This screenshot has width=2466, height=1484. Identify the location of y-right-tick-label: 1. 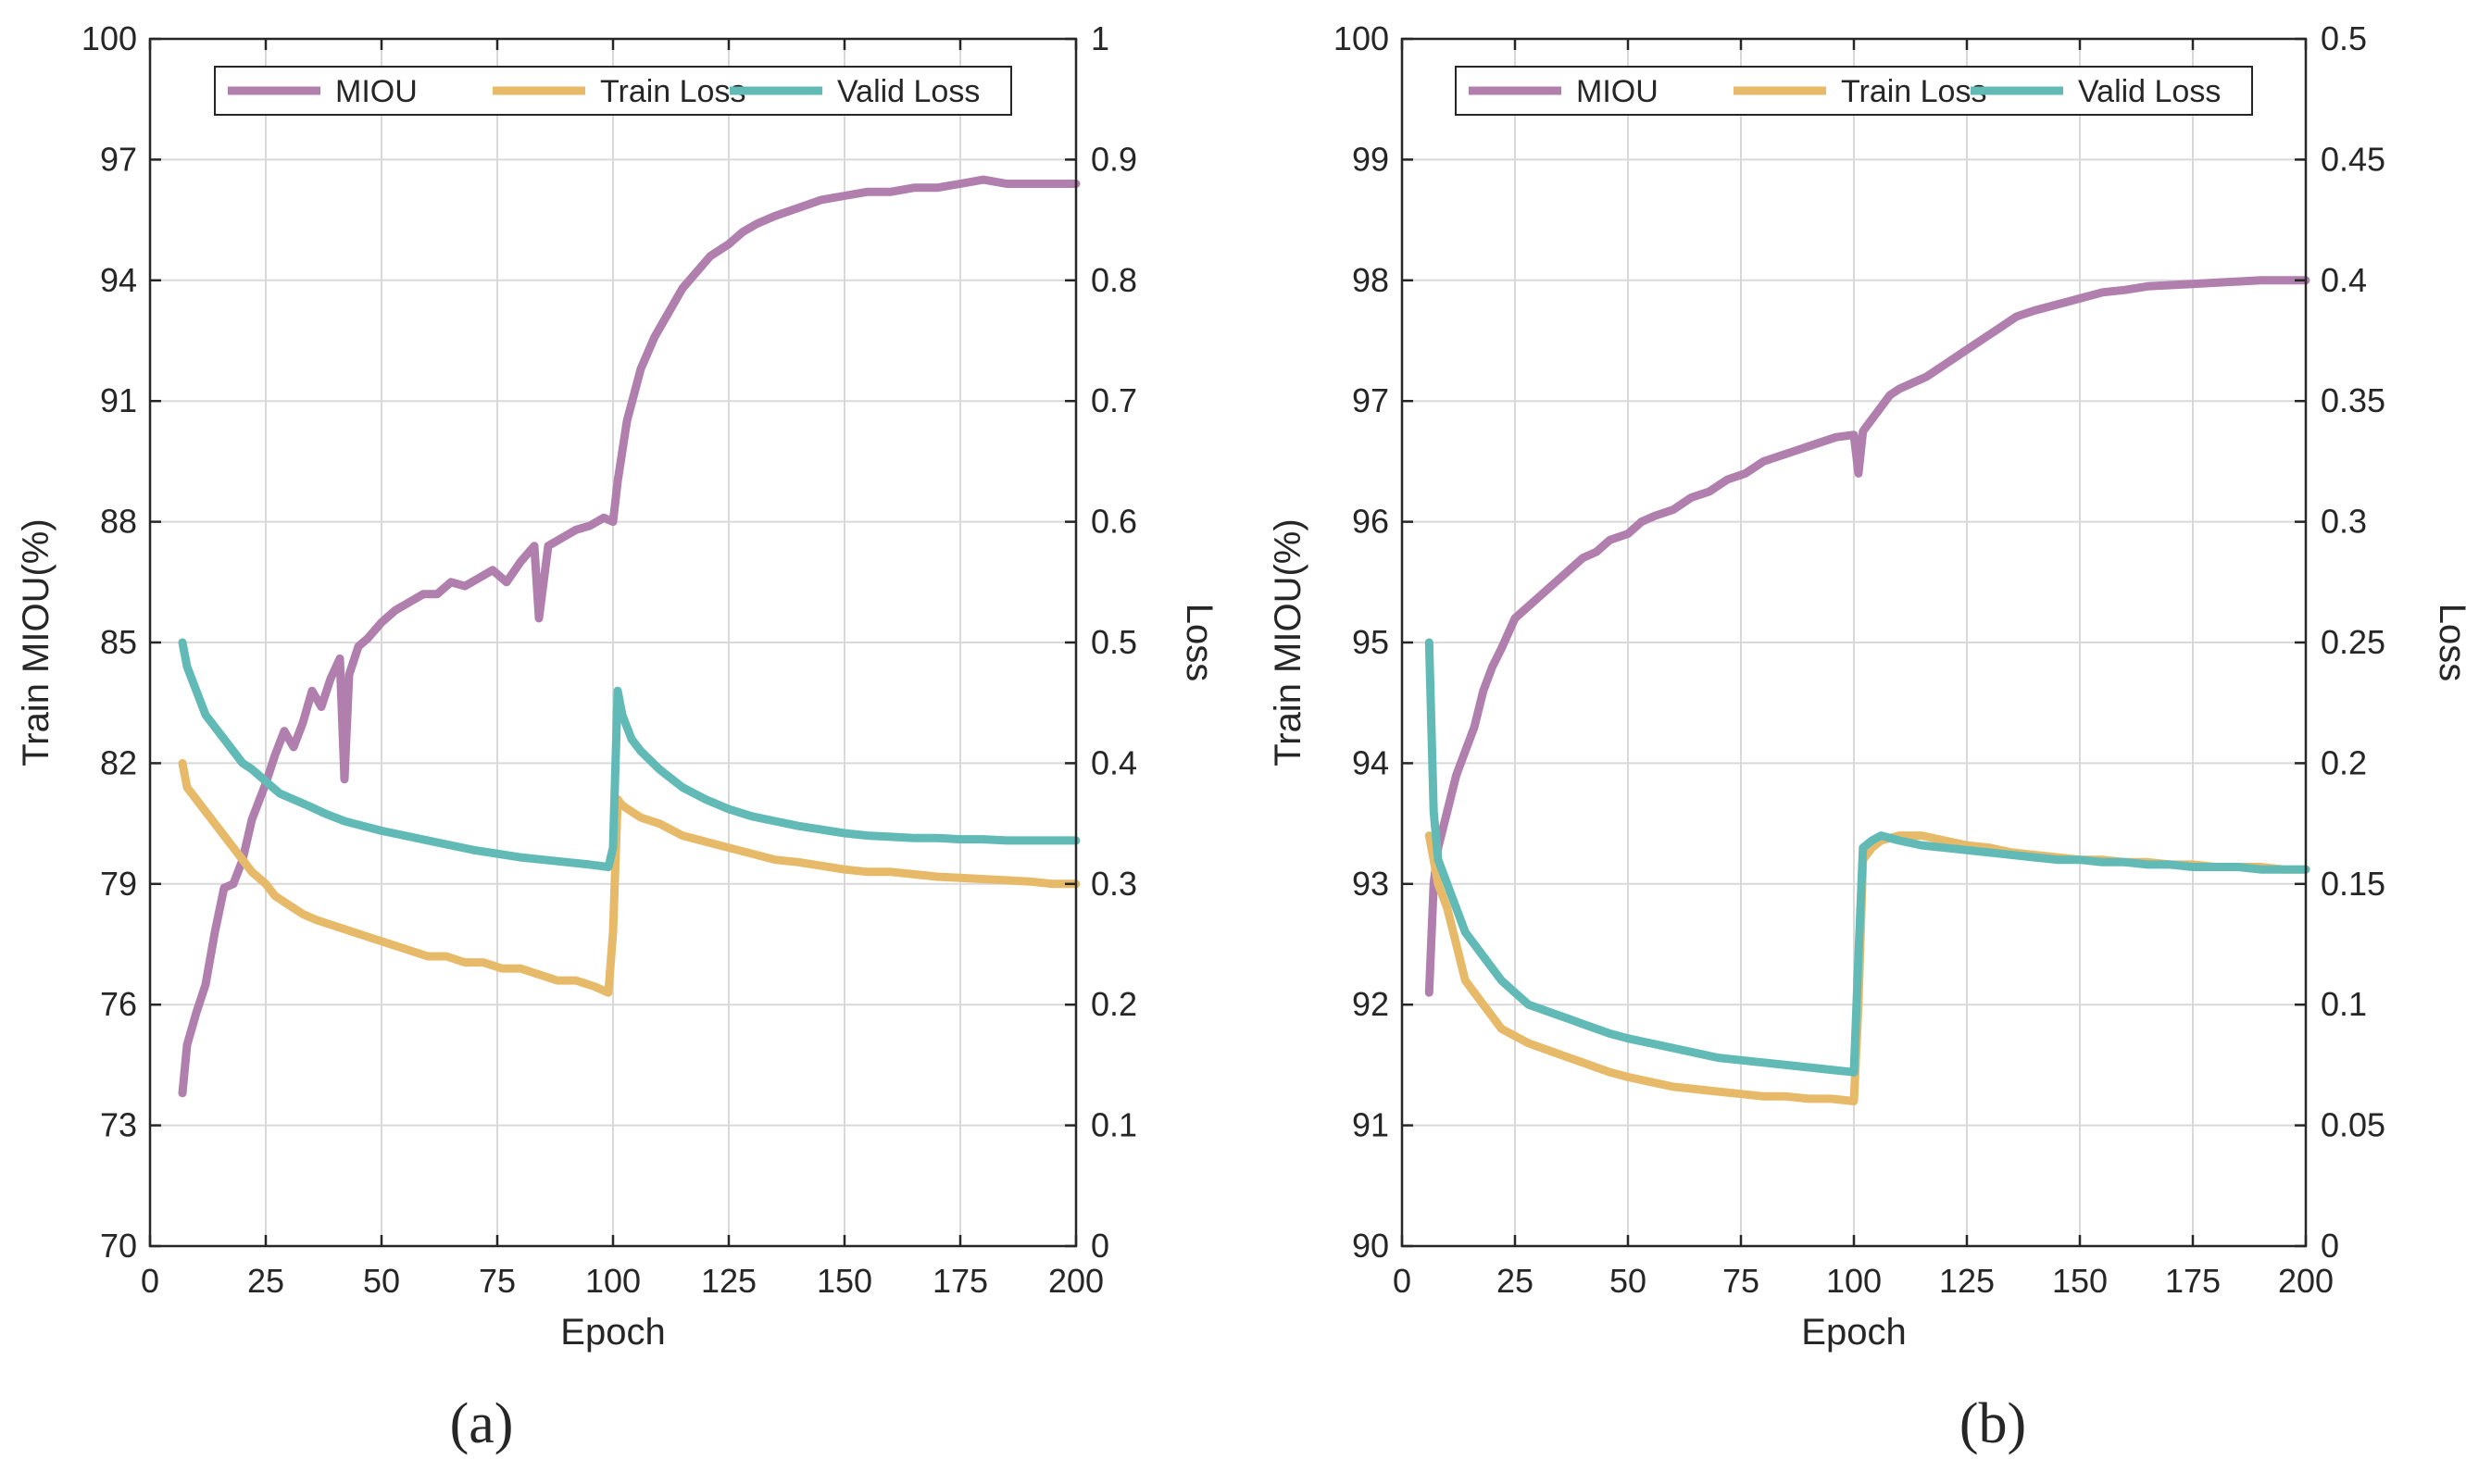
(1100, 38).